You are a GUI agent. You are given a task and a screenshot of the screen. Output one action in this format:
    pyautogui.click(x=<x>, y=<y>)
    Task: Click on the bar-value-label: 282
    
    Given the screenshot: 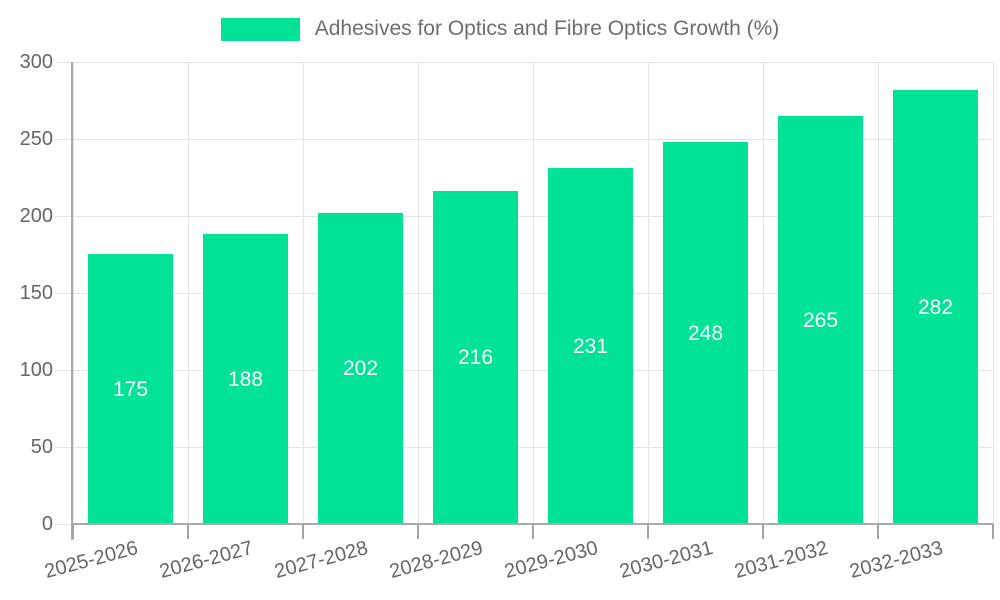 What is the action you would take?
    pyautogui.click(x=935, y=307)
    